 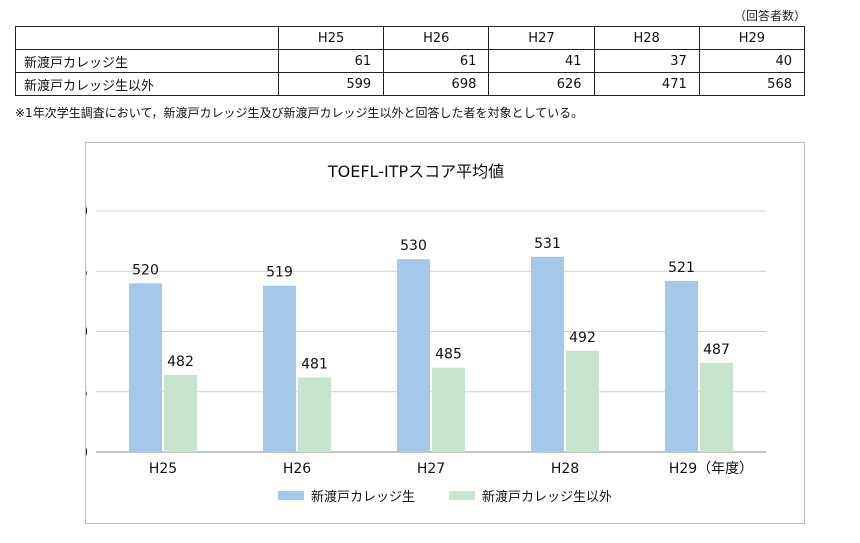 I want to click on legend-item: 新渡戸カレッジ生以外, so click(x=530, y=495).